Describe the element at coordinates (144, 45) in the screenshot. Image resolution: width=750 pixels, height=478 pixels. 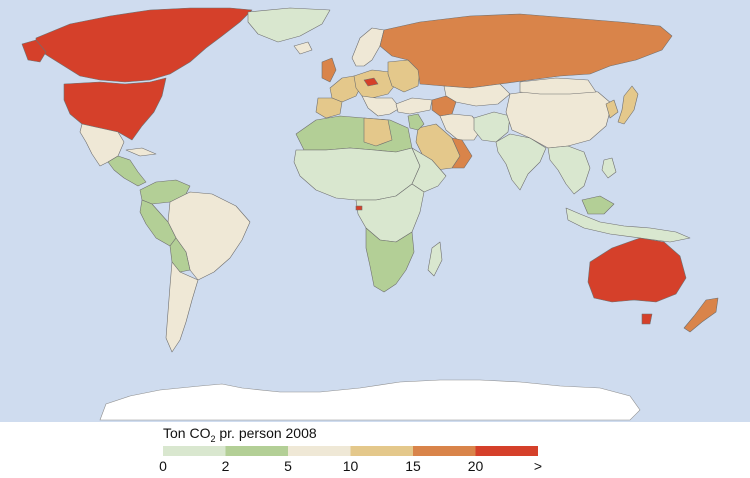
I see `country-canada` at that location.